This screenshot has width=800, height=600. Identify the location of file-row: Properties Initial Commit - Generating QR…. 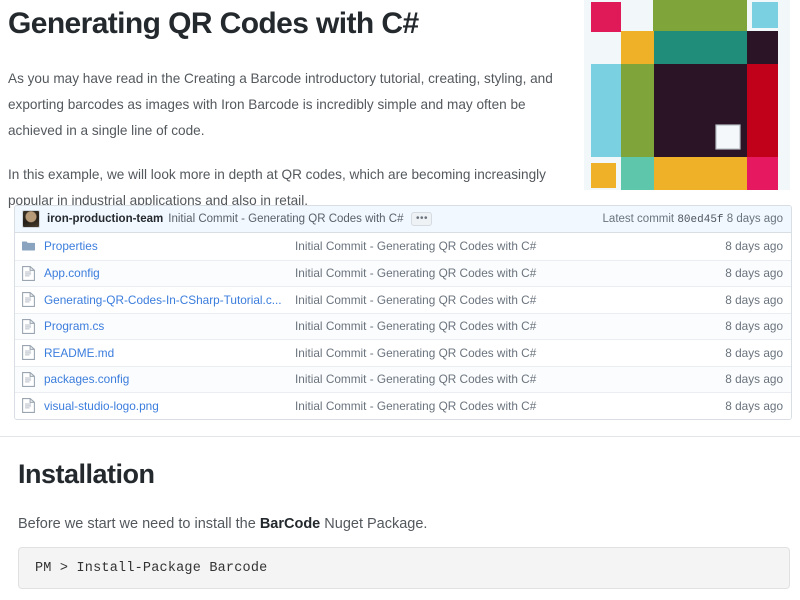
(403, 246).